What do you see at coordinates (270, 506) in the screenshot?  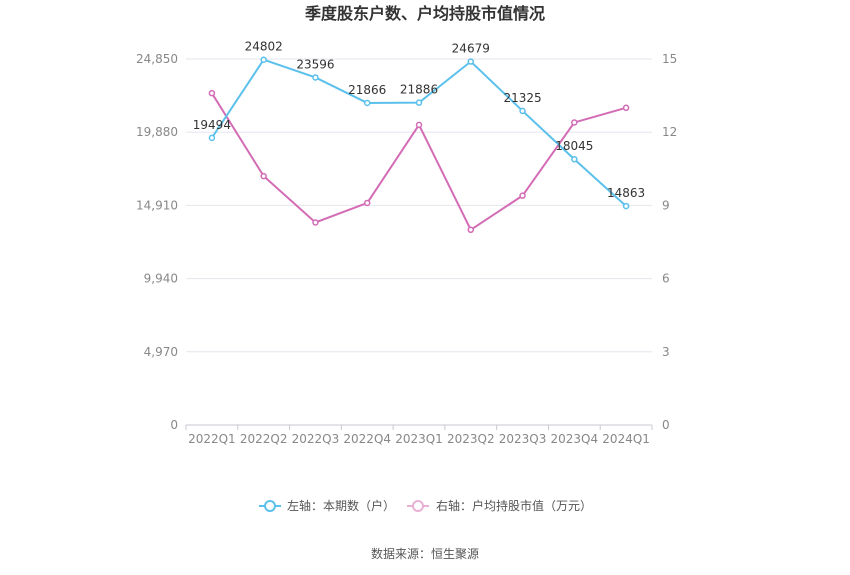 I see `legend-marker-left` at bounding box center [270, 506].